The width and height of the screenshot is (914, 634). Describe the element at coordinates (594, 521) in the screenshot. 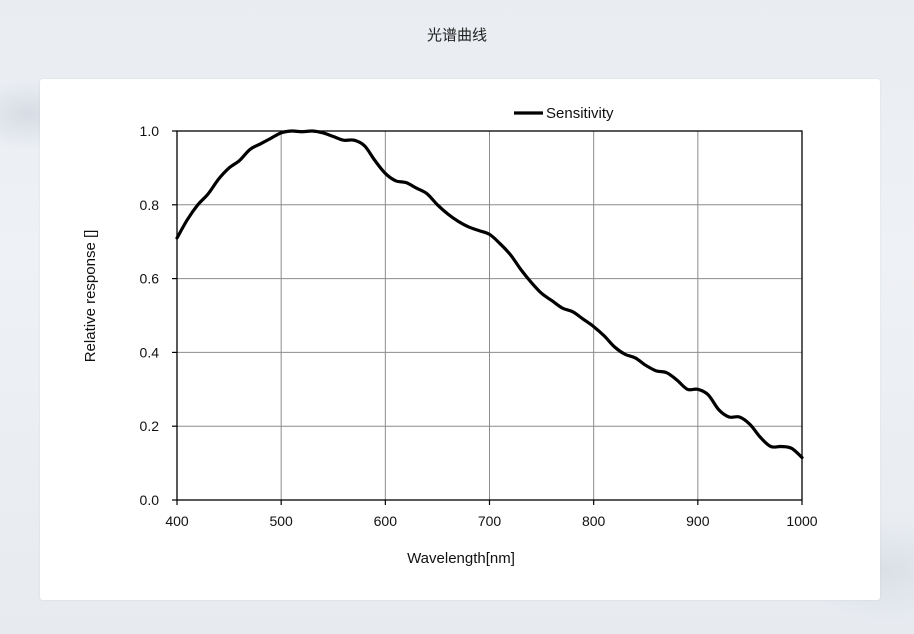

I see `x-tick-label: 800` at that location.